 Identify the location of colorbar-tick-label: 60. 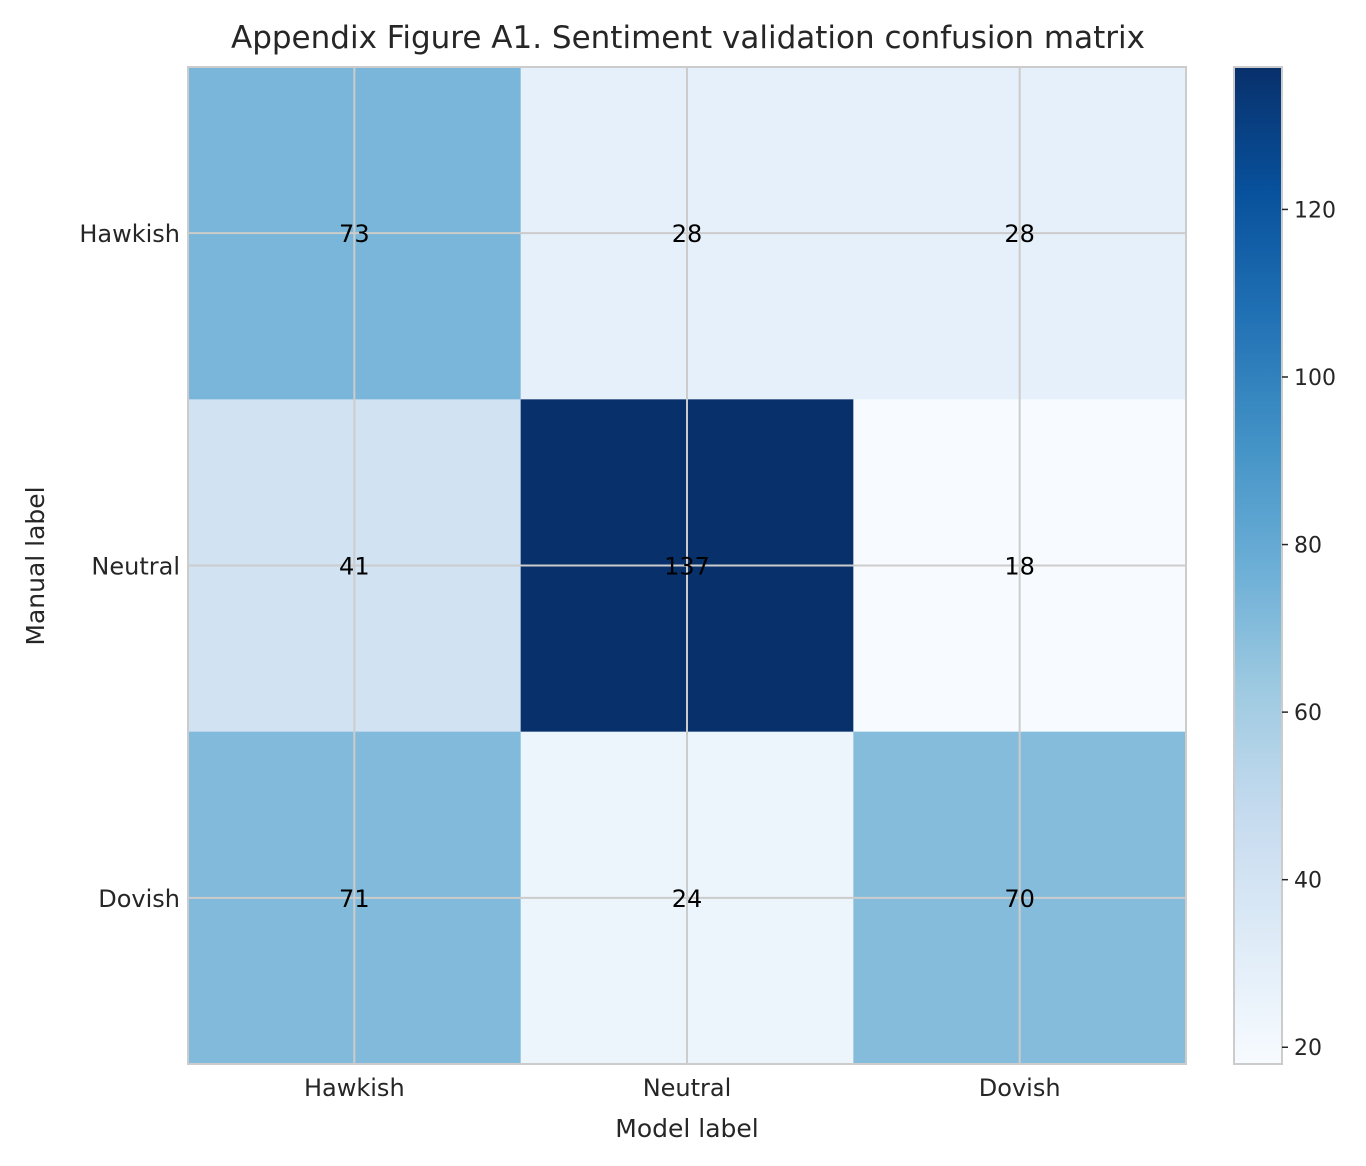
(1308, 713).